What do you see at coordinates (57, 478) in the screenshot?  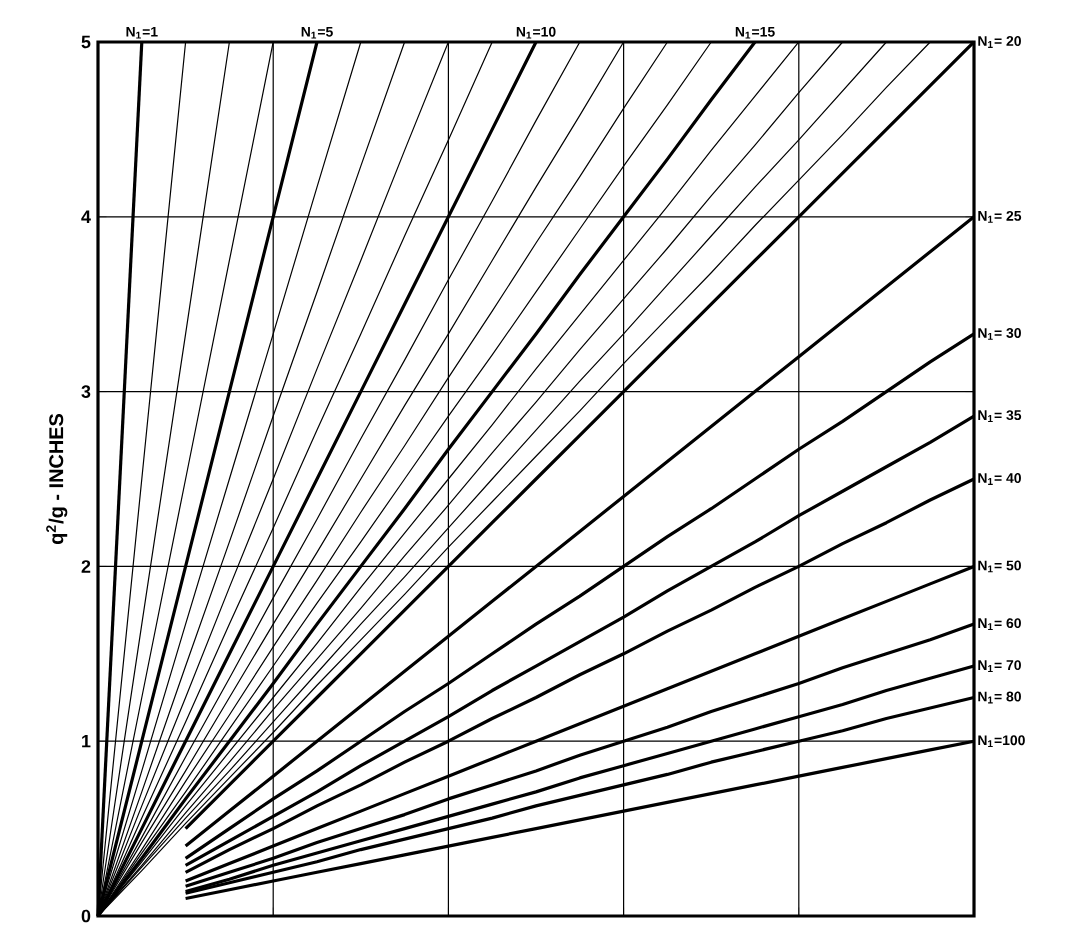 I see `y-axis-title: q$^{2}$/g - INCHES` at bounding box center [57, 478].